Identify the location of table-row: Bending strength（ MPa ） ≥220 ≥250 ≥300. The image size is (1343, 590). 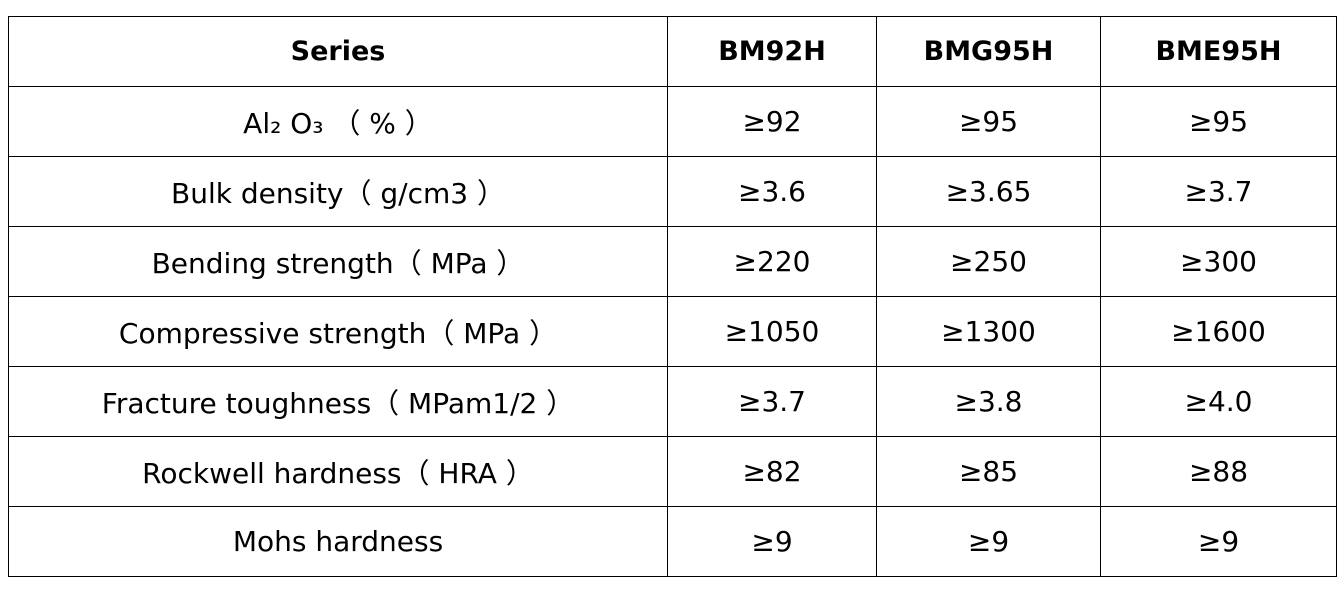
(672, 261).